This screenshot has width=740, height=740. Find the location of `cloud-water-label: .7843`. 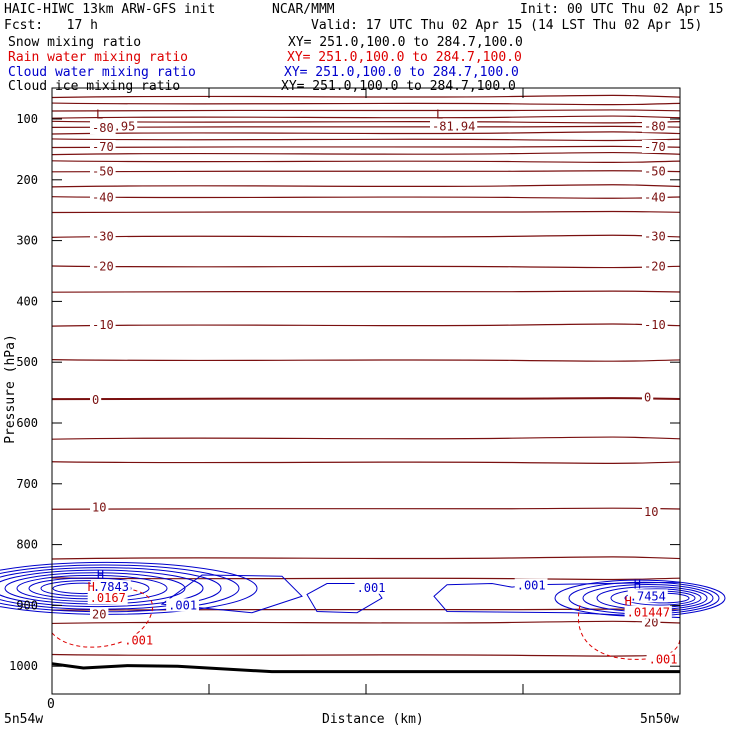

cloud-water-label: .7843 is located at coordinates (111, 587).